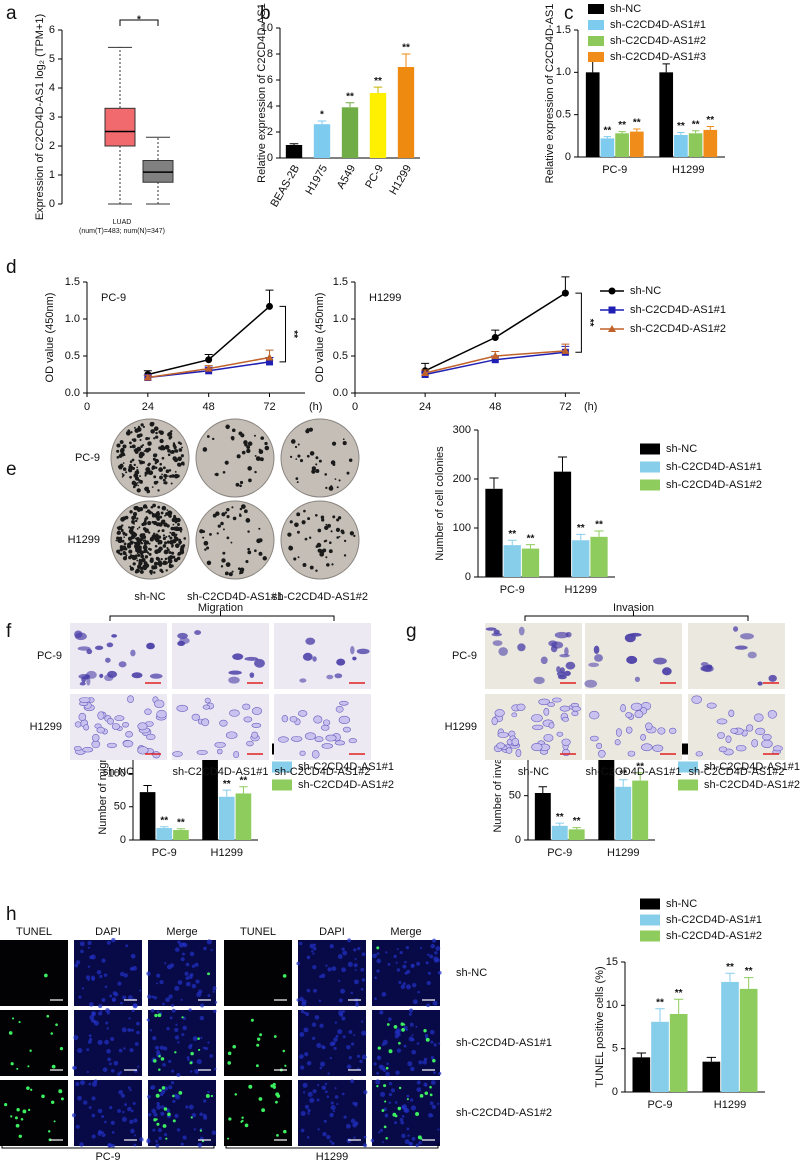 The width and height of the screenshot is (800, 1162). I want to click on column-label: sh-NC, so click(118, 772).